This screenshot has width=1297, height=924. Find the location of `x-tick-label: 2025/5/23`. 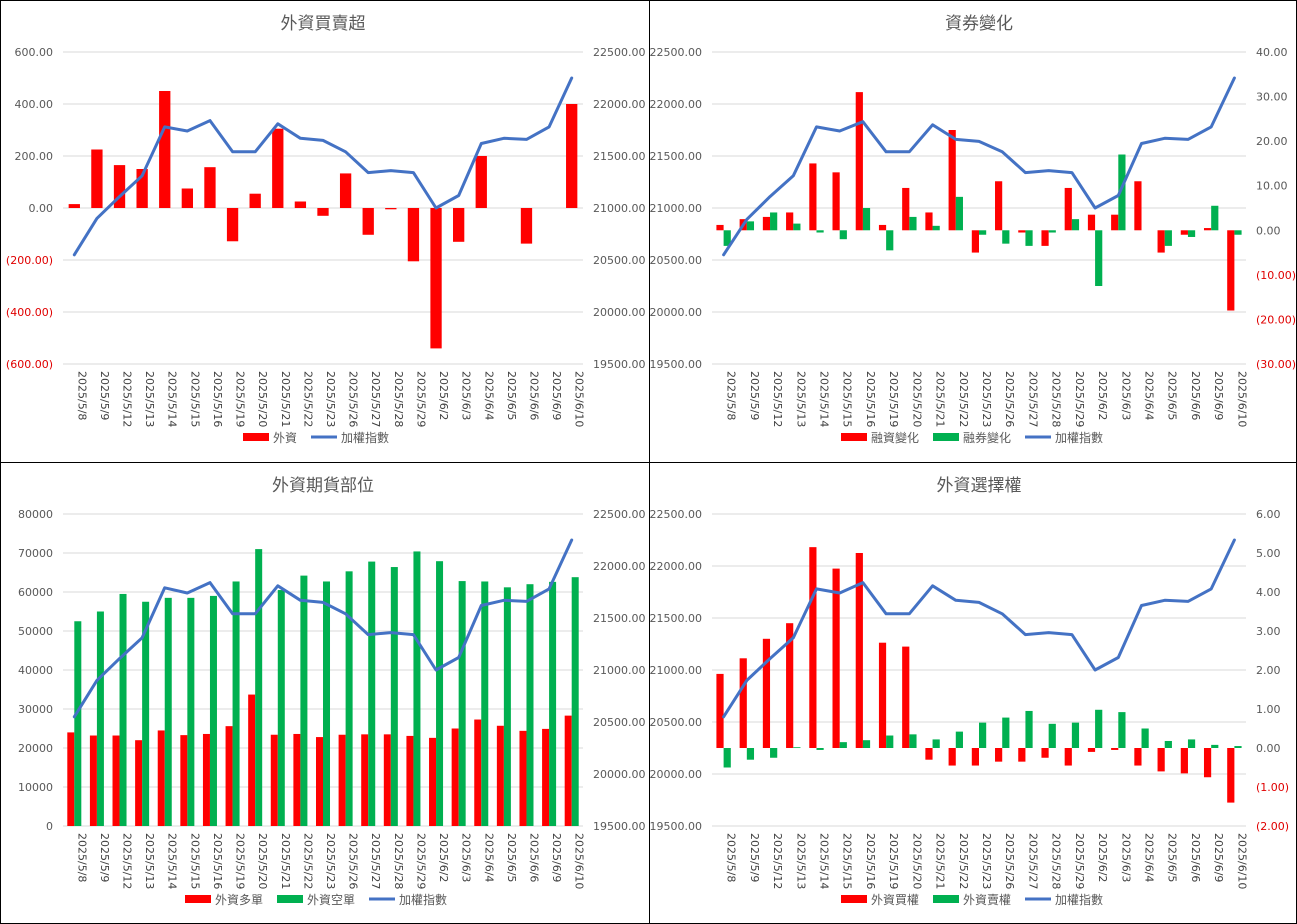

x-tick-label: 2025/5/23 is located at coordinates (986, 399).